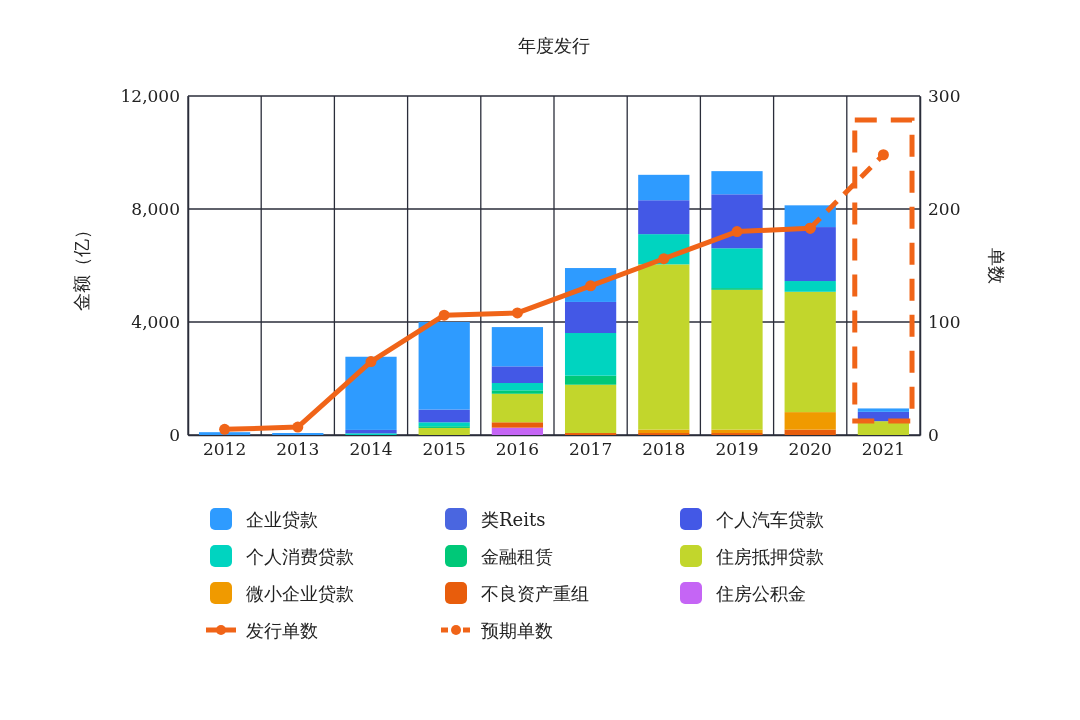 This screenshot has height=720, width=1080. Describe the element at coordinates (300, 556) in the screenshot. I see `legend-label: 个人消费贷款` at that location.